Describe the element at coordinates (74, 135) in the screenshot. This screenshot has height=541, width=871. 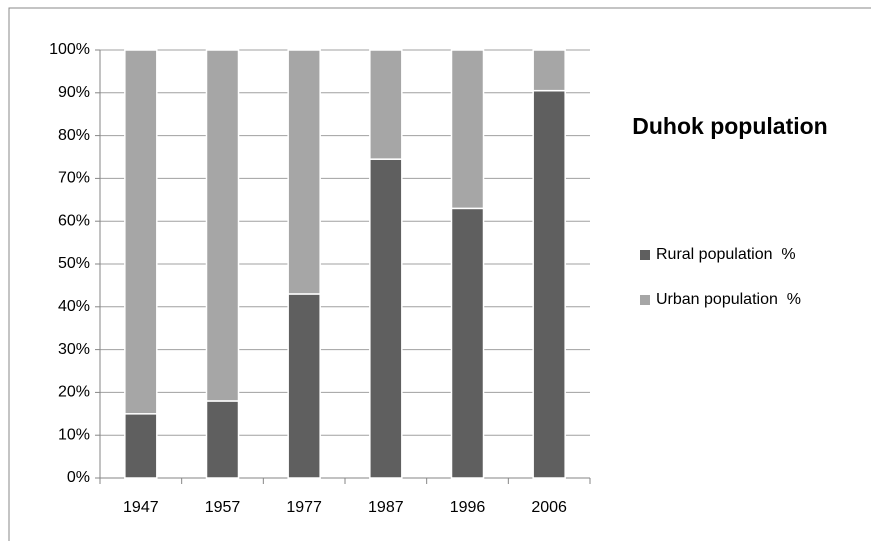
I see `y-tick-label: 80%` at that location.